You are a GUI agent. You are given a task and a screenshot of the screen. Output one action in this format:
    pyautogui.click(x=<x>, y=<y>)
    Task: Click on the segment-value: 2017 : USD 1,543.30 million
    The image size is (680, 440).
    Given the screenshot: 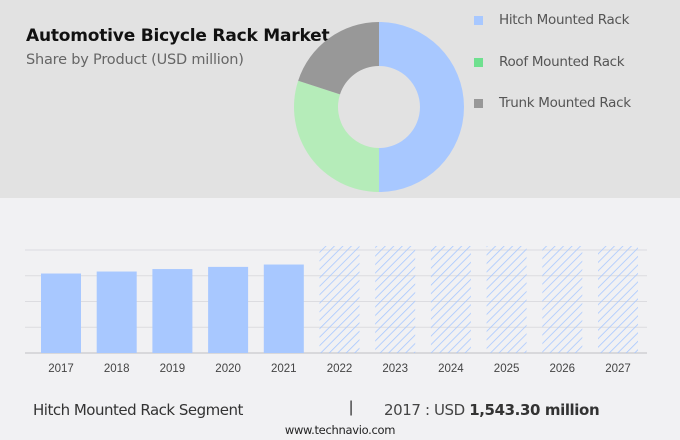 What is the action you would take?
    pyautogui.click(x=492, y=410)
    